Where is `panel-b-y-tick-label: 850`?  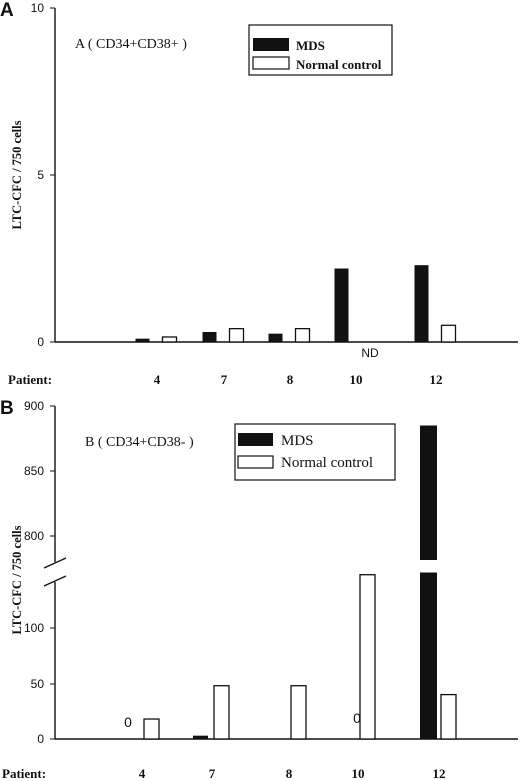
panel-b-y-tick-label: 850 is located at coordinates (34, 471).